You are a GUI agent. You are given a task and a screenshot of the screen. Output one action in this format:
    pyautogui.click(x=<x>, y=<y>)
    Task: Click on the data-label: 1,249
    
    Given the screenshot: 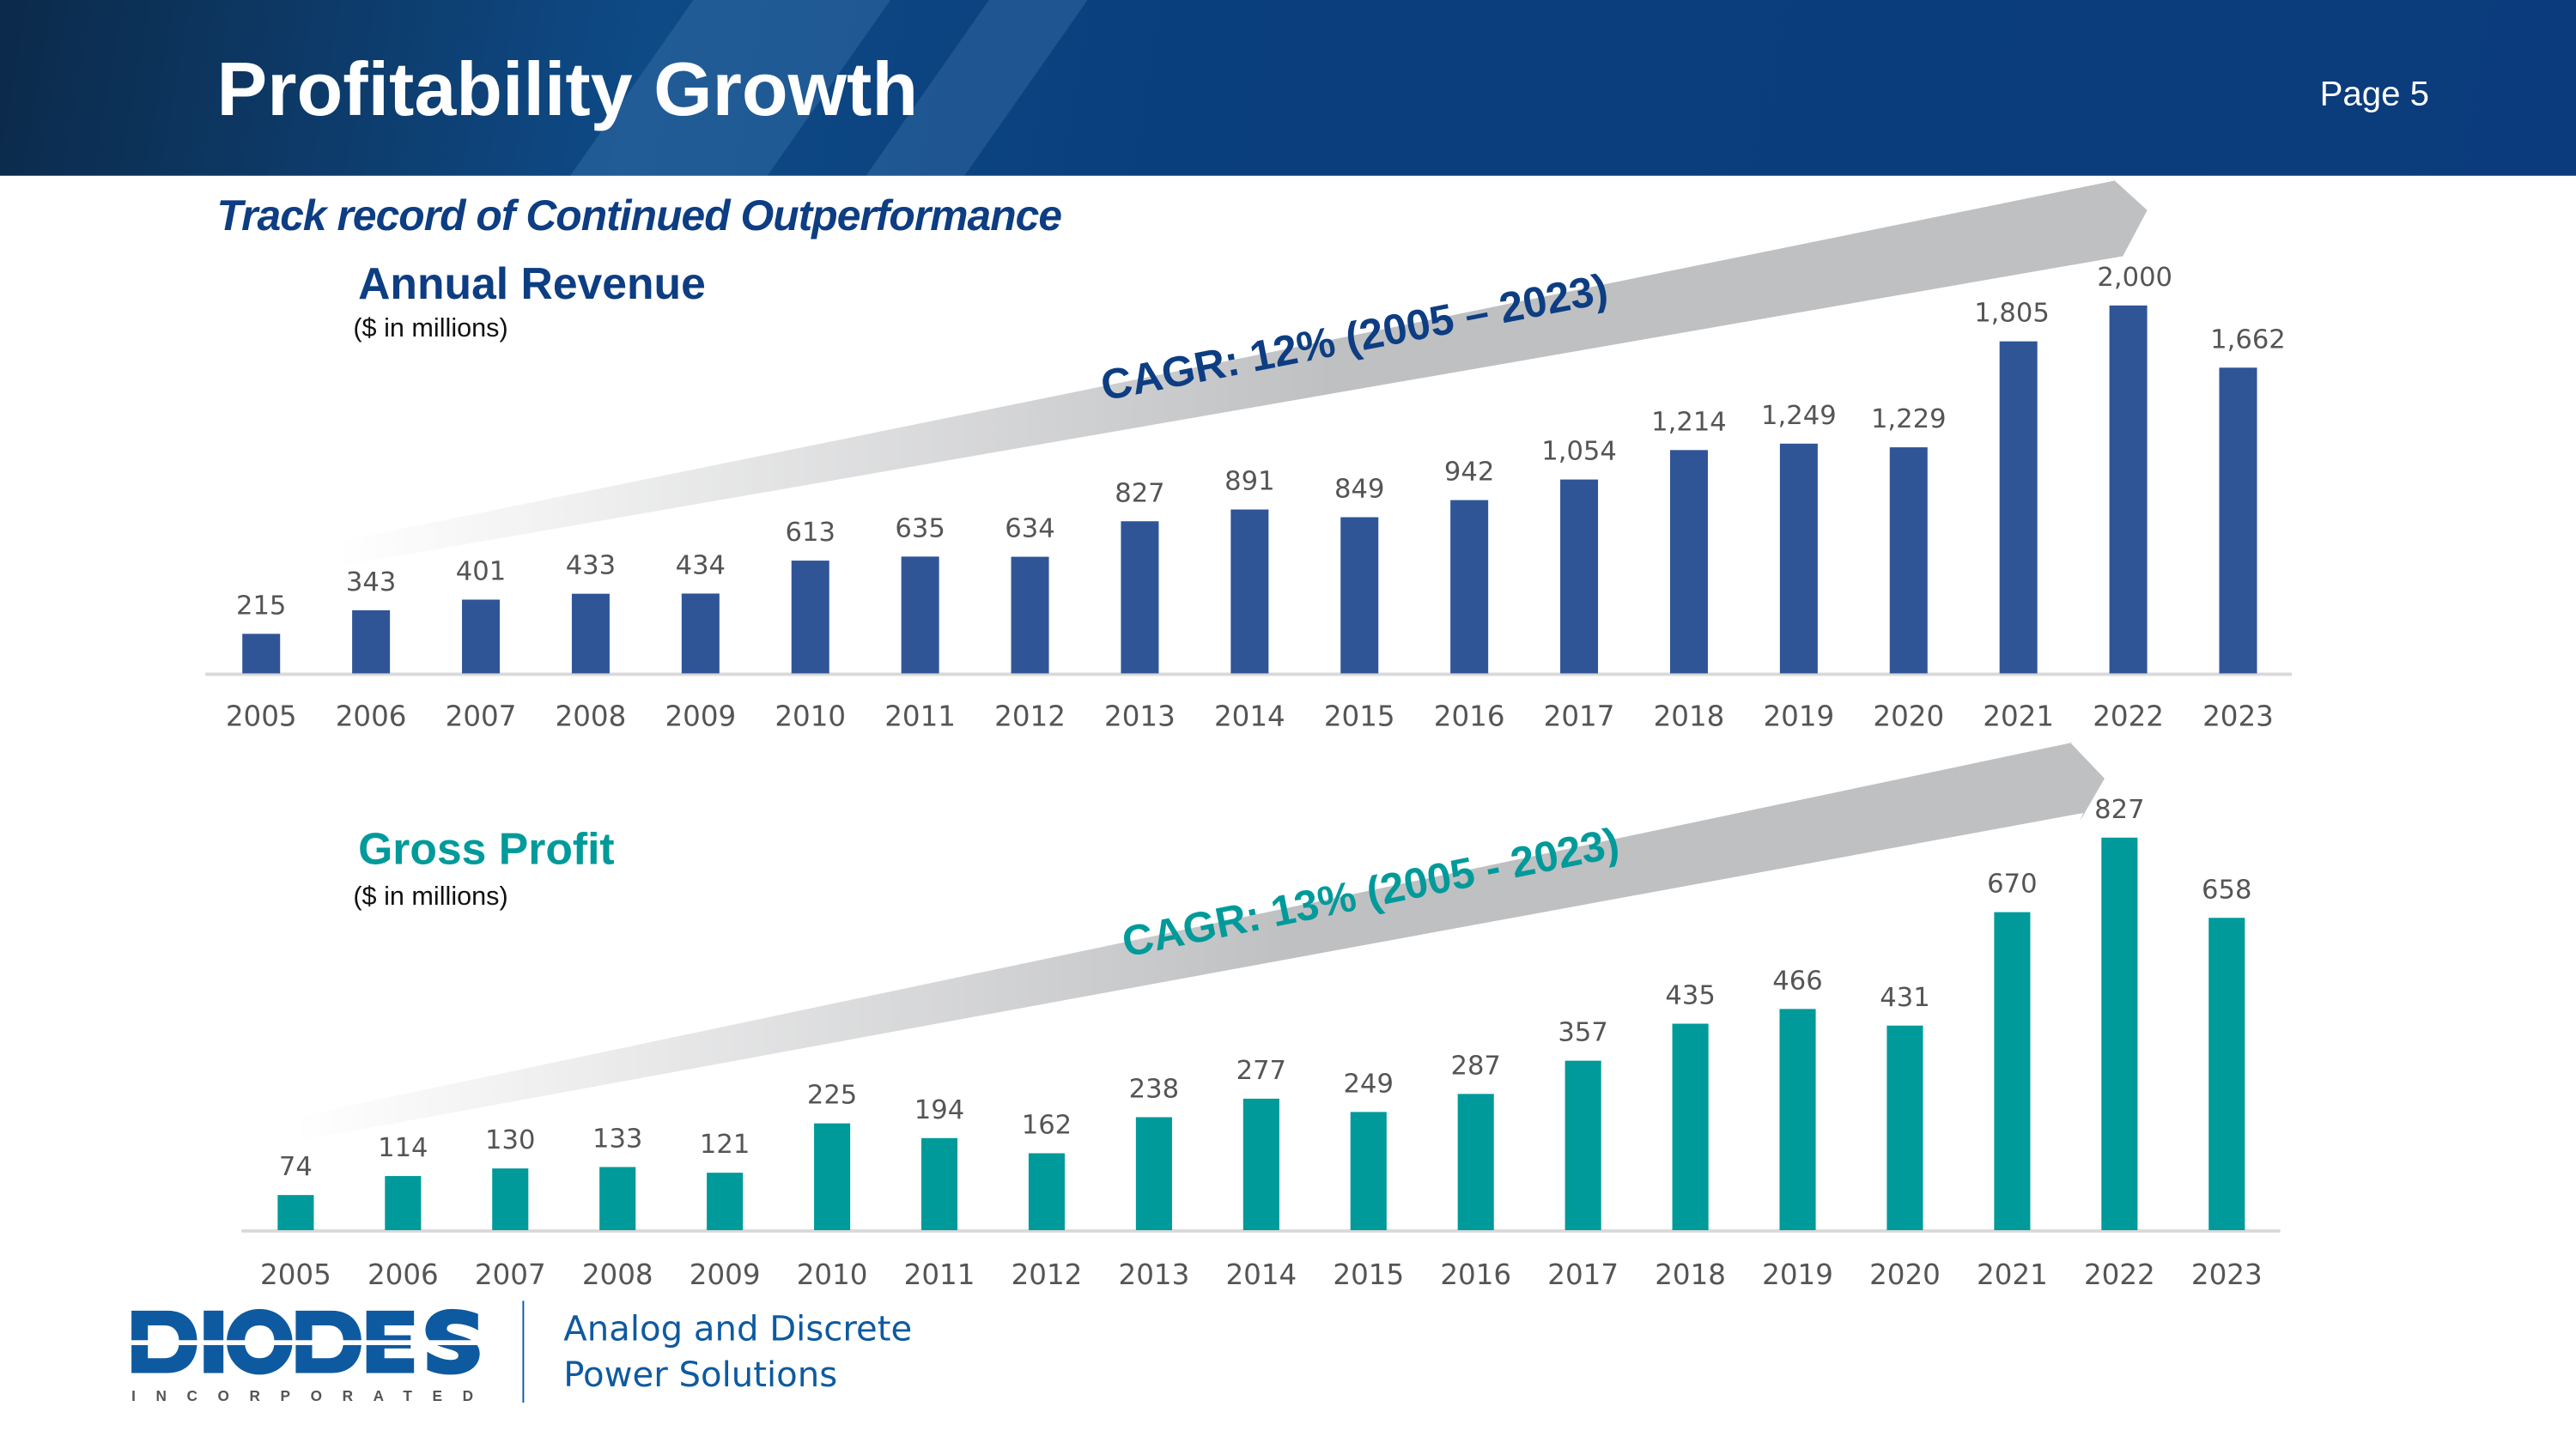 What is the action you would take?
    pyautogui.click(x=1799, y=416)
    